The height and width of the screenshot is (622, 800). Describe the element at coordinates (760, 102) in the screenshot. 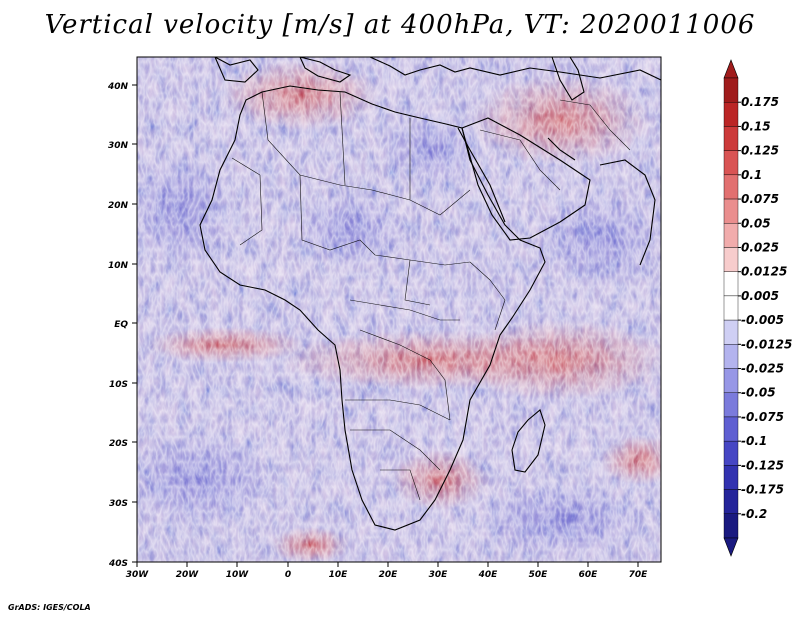

I see `colorbar-label: 0.175` at that location.